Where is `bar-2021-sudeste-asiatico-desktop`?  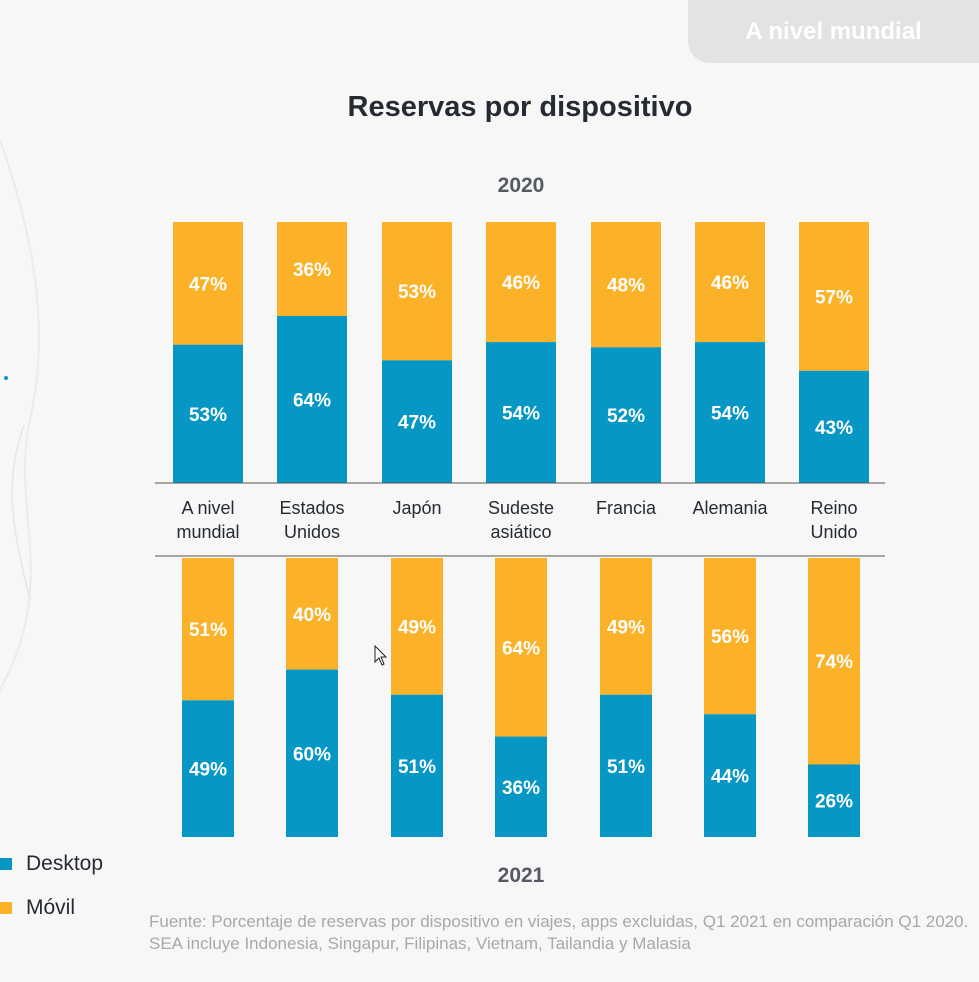
bar-2021-sudeste-asiatico-desktop is located at coordinates (521, 786).